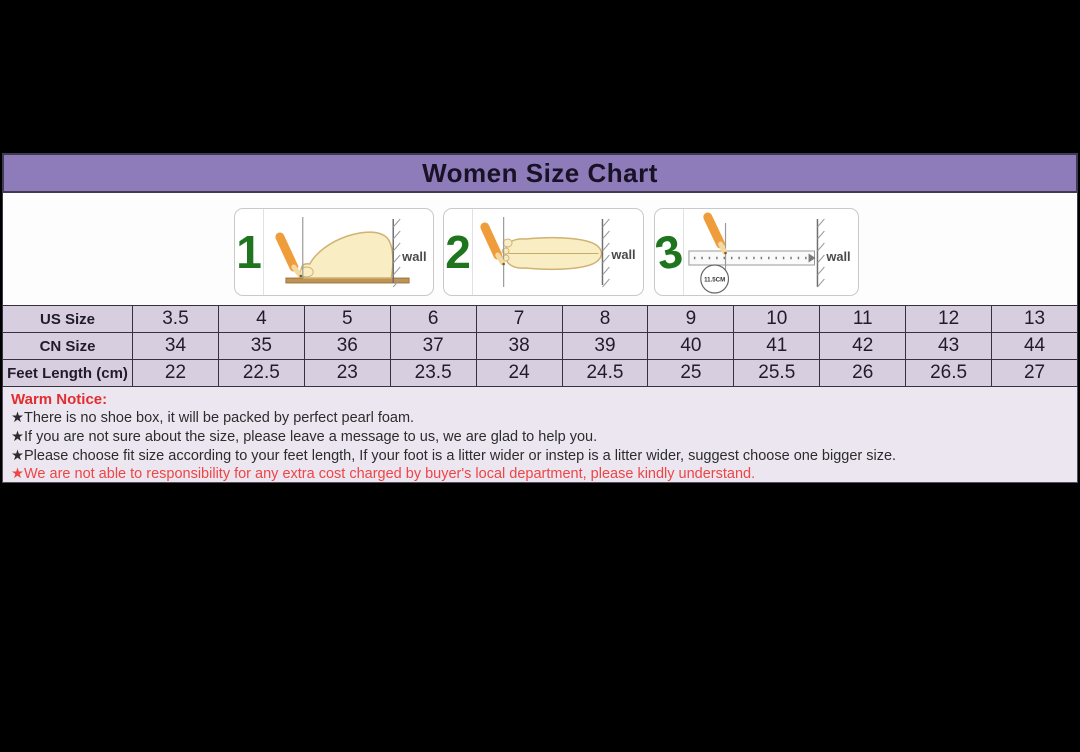  I want to click on us-size-cell: 4, so click(261, 319).